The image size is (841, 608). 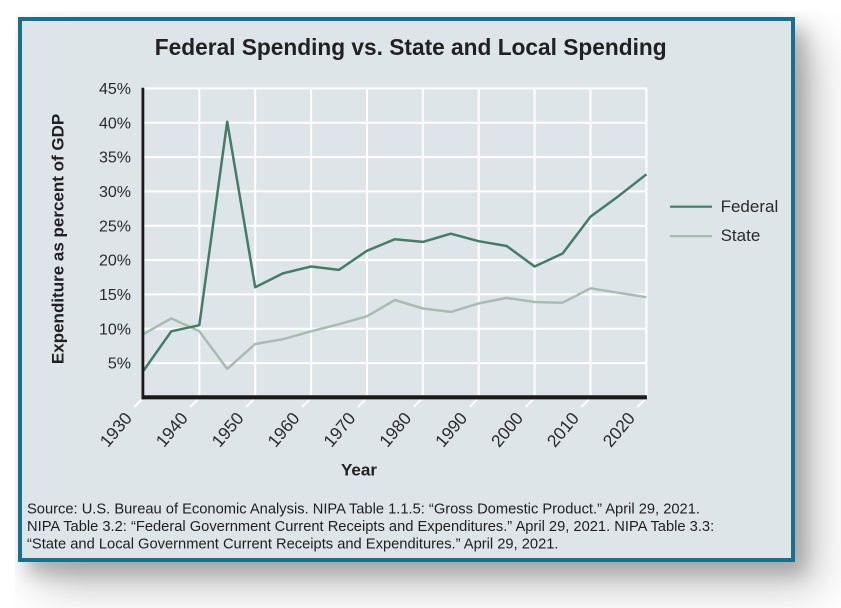 I want to click on svg-text: 15%, so click(x=115, y=295).